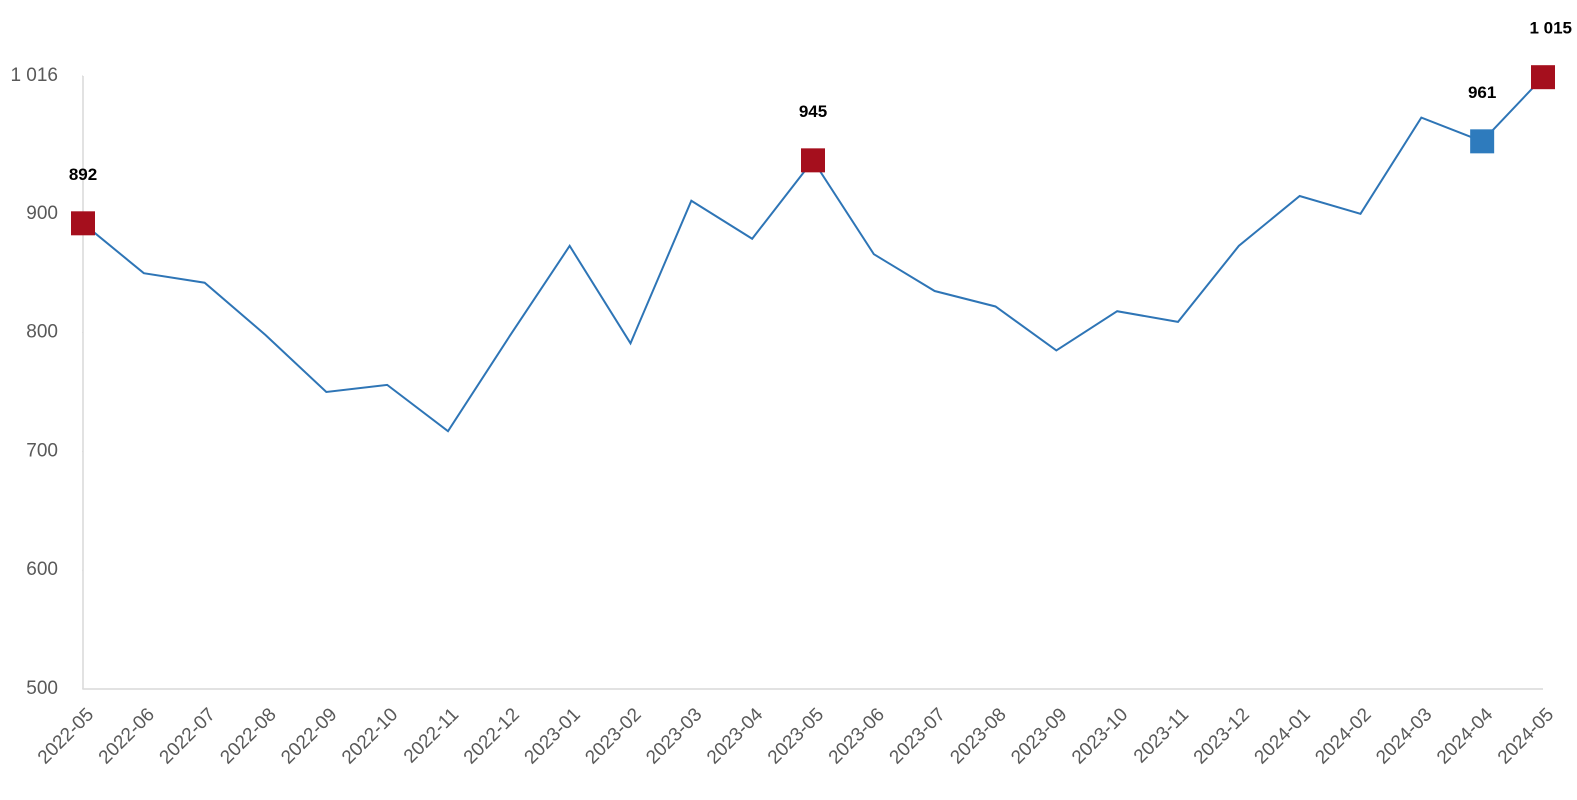 The height and width of the screenshot is (800, 1577). Describe the element at coordinates (42, 450) in the screenshot. I see `y-tick-label: 700` at that location.